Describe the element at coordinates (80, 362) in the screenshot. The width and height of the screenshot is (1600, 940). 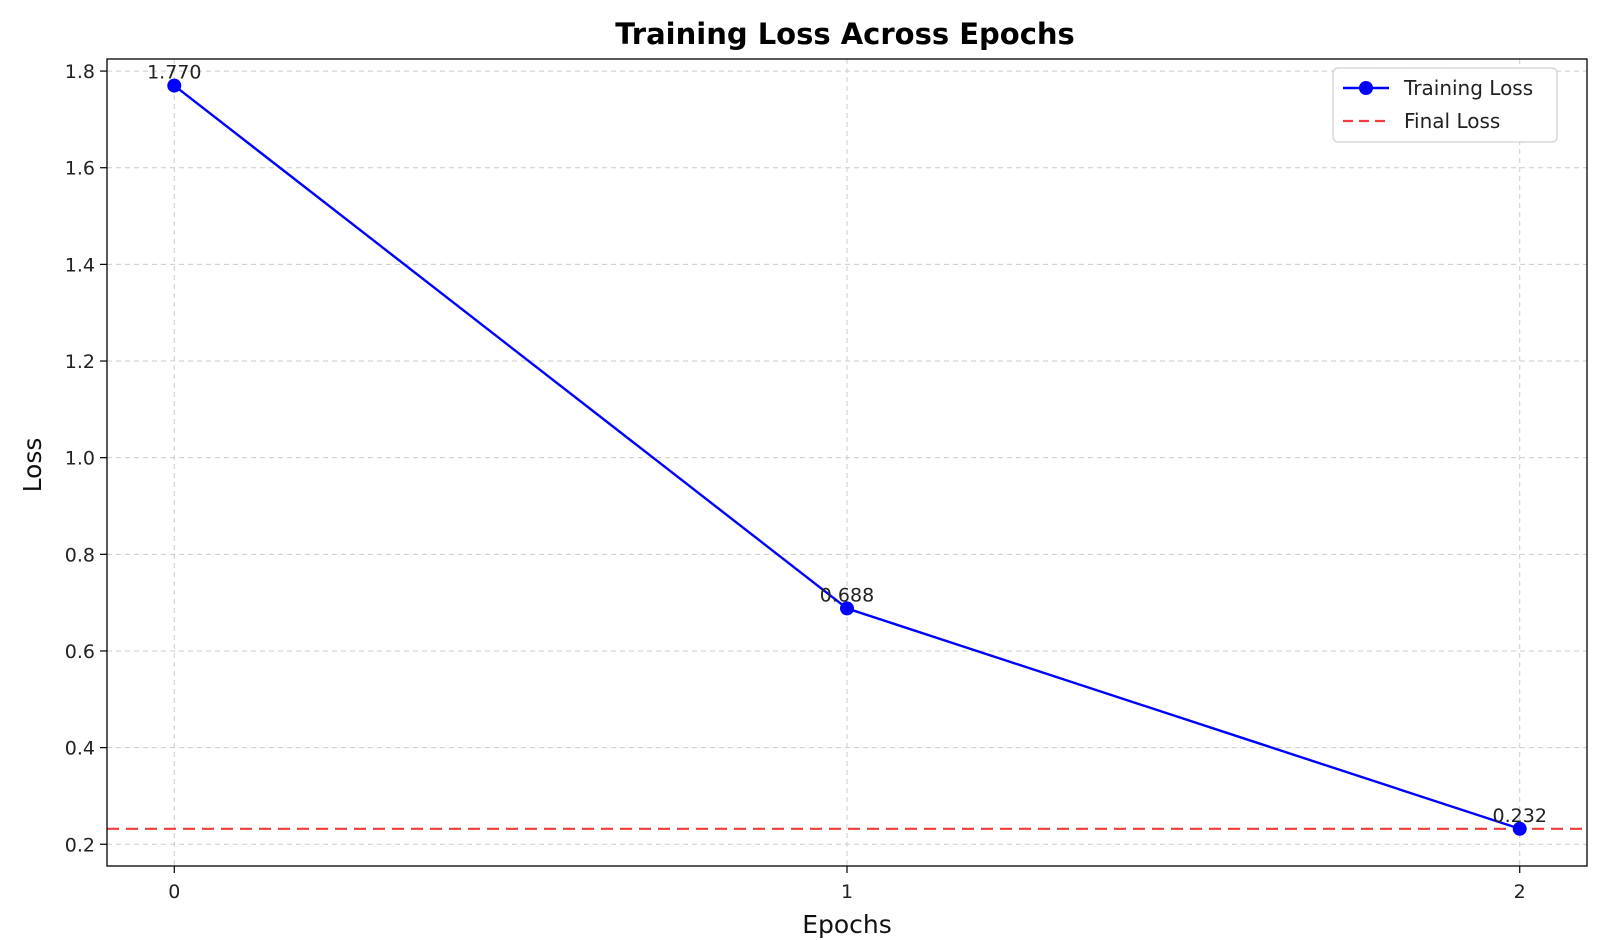
I see `y-tick-label: 1.2` at that location.